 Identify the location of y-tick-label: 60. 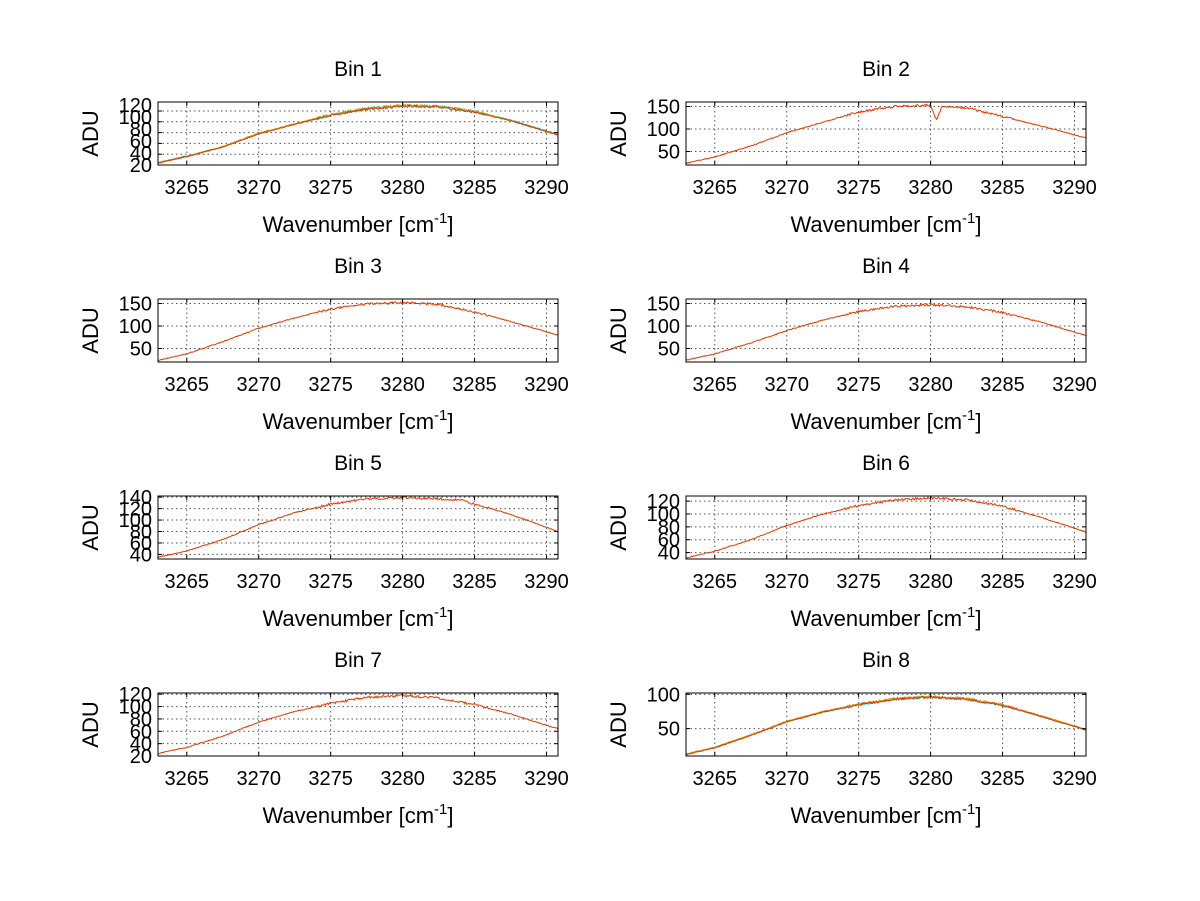
(669, 541).